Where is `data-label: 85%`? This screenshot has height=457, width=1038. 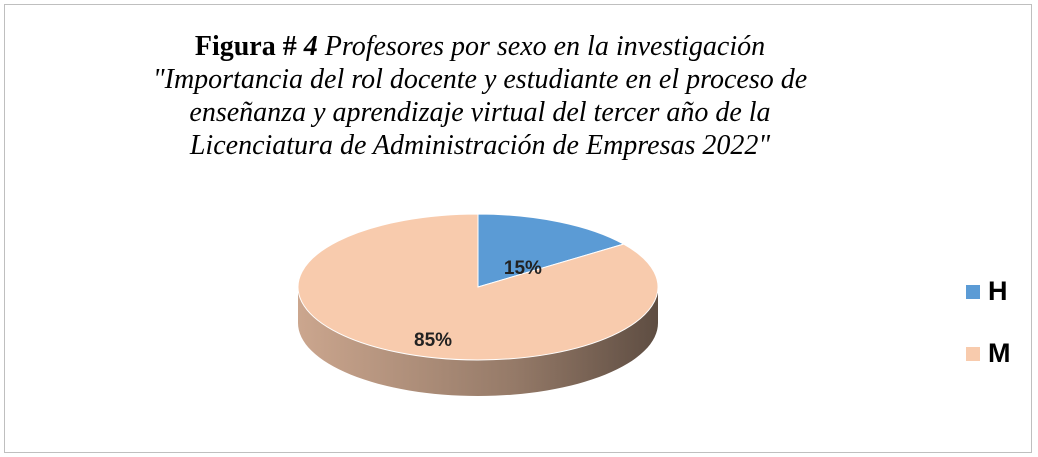 data-label: 85% is located at coordinates (433, 340).